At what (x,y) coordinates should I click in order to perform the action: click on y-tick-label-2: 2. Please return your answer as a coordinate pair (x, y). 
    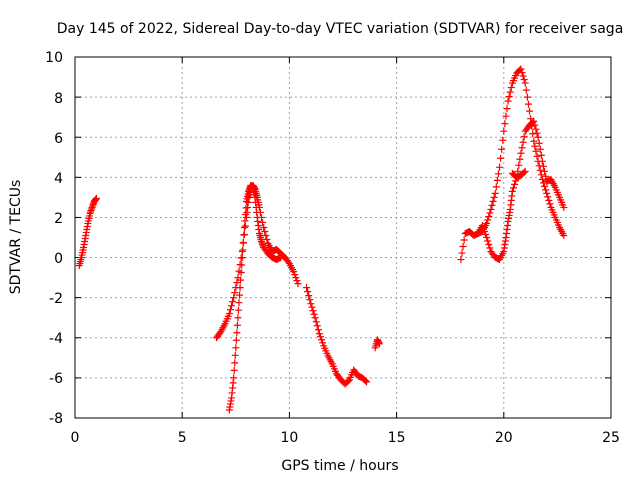
    Looking at the image, I should click on (58, 219).